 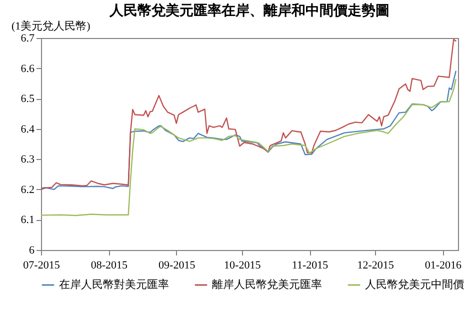 I want to click on y-axis-title: (1美元兌人民幣), so click(x=51, y=26).